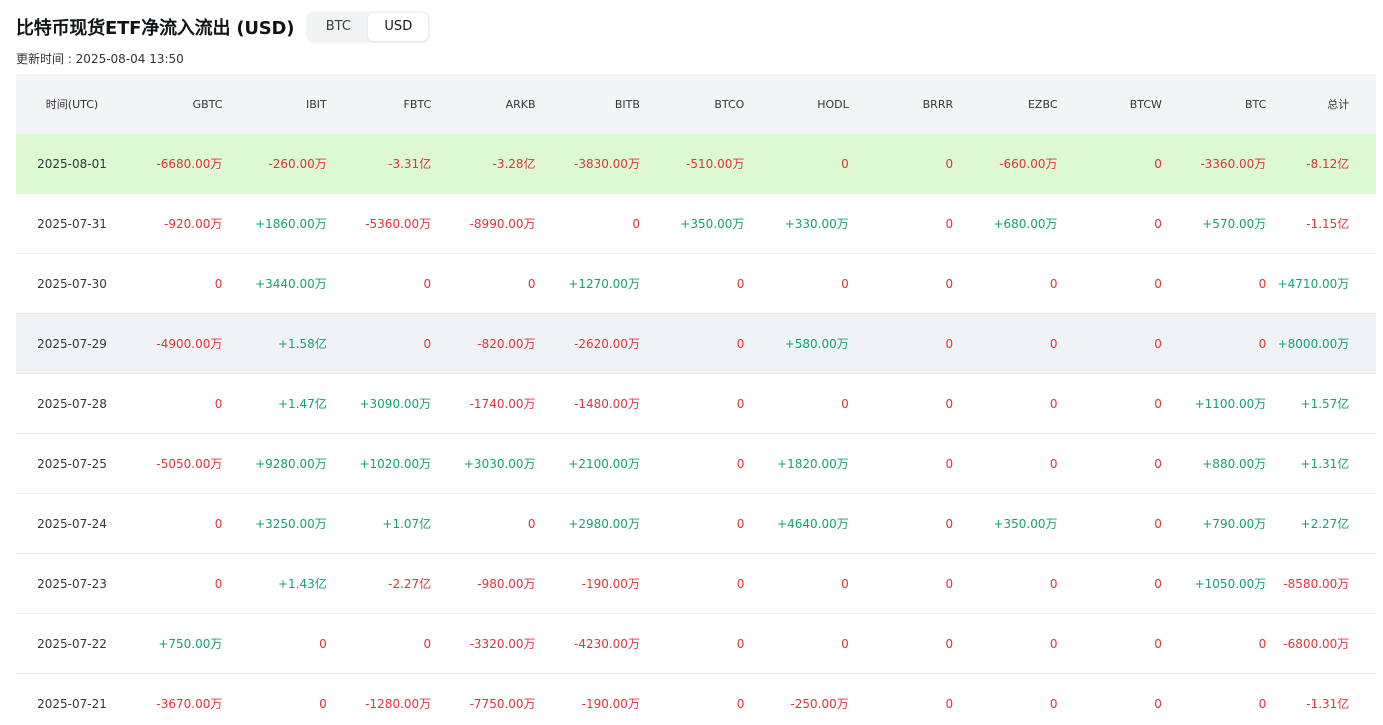 This screenshot has width=1383, height=725. I want to click on column-header-bitb: BITB, so click(627, 104).